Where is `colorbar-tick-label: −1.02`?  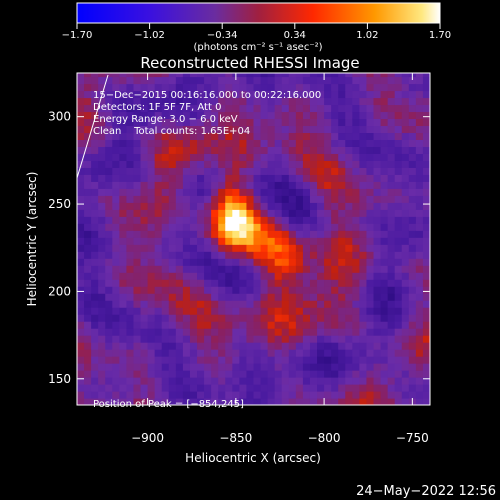 colorbar-tick-label: −1.02 is located at coordinates (149, 35).